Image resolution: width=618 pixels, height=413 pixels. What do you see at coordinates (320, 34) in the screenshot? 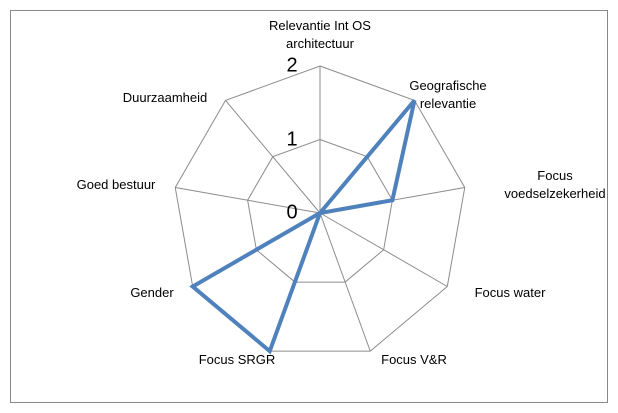
I see `category-label: Relevantie Int OS architectuur` at bounding box center [320, 34].